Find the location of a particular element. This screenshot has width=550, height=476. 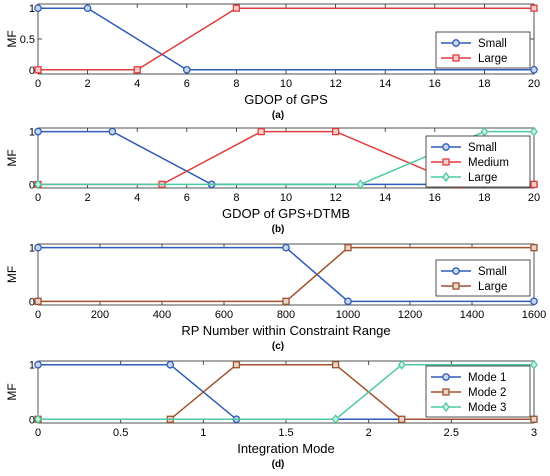

x-tick-label: 1200 is located at coordinates (410, 315).